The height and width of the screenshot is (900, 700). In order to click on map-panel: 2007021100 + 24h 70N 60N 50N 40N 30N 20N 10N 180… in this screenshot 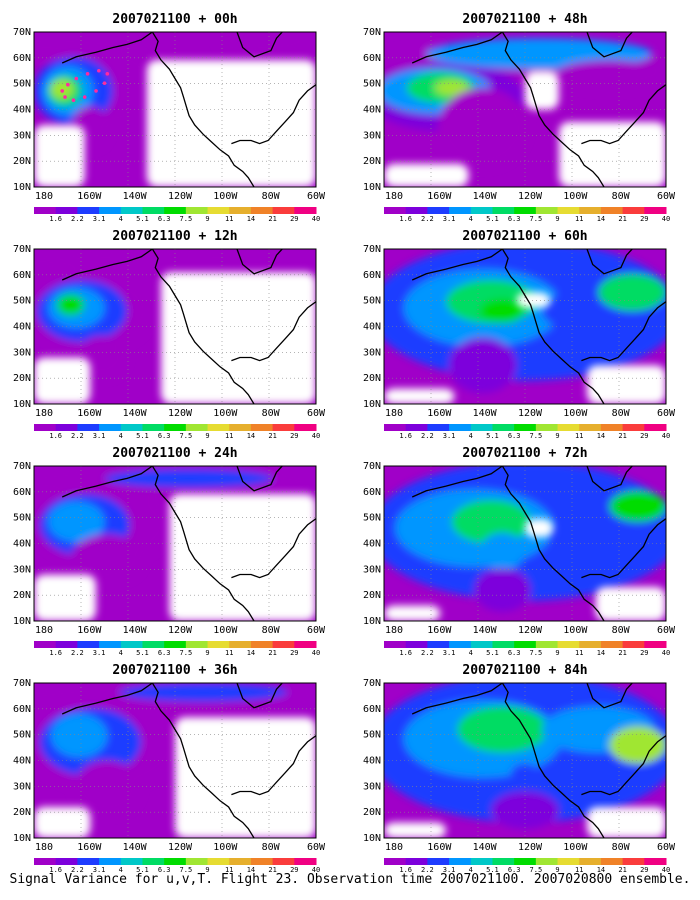, I will do `click(169, 551)`.